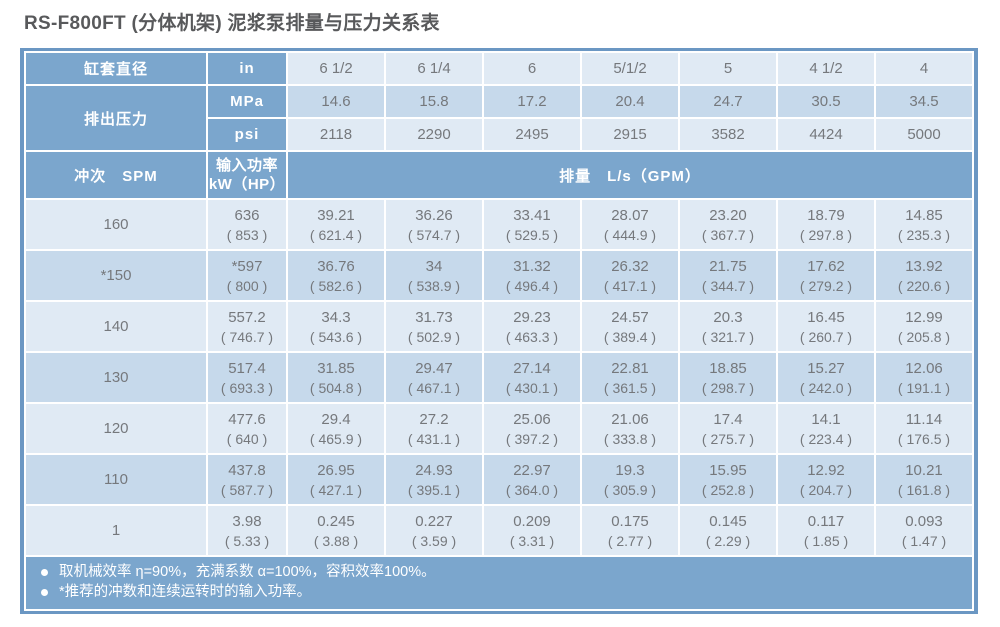  What do you see at coordinates (826, 530) in the screenshot?
I see `flow-cell: 0.117( 1.85 )` at bounding box center [826, 530].